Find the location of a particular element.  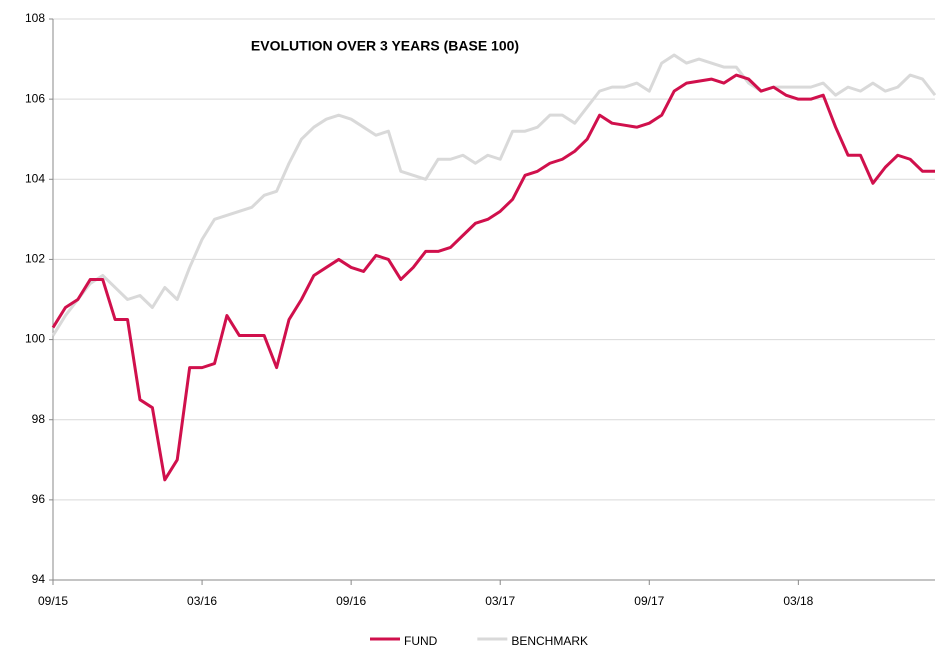

y-tick-label: 102 is located at coordinates (35, 259).